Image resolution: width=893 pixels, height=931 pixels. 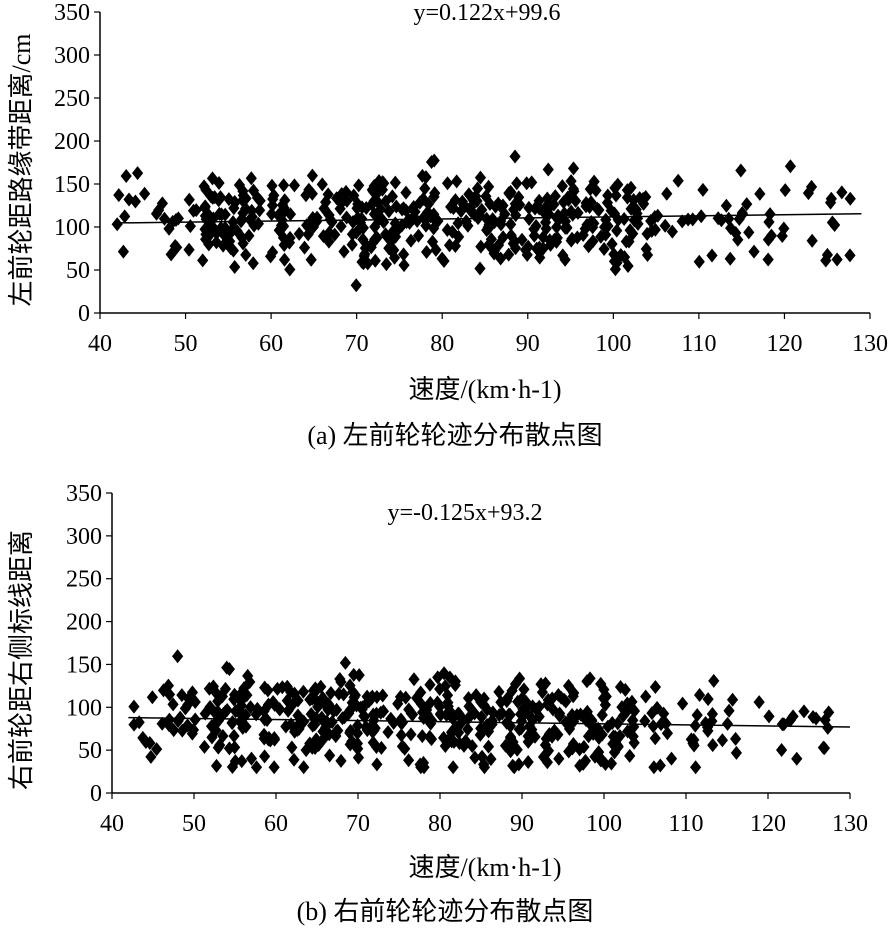 I want to click on x-tick-label: 40, so click(x=112, y=824).